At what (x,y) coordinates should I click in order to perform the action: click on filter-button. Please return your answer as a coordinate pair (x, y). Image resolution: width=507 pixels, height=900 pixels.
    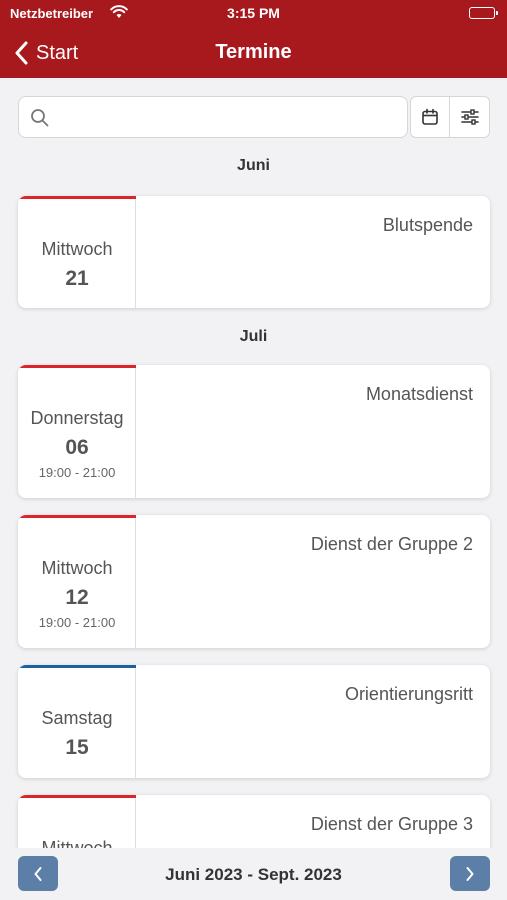
    Looking at the image, I should click on (470, 117).